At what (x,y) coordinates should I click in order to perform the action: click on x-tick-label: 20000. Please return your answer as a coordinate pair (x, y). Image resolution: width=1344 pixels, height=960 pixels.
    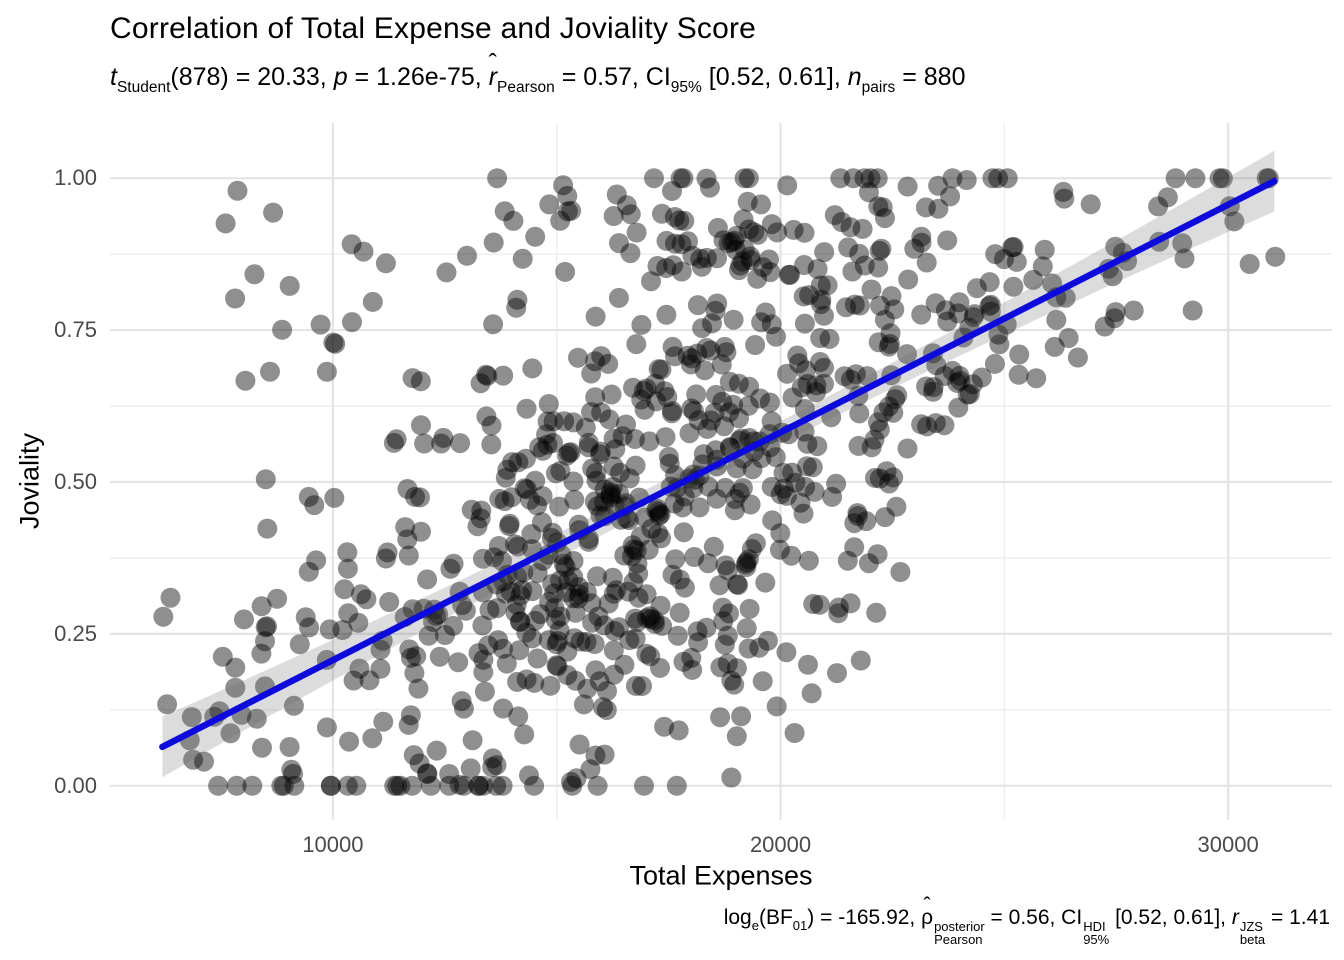
    Looking at the image, I should click on (780, 844).